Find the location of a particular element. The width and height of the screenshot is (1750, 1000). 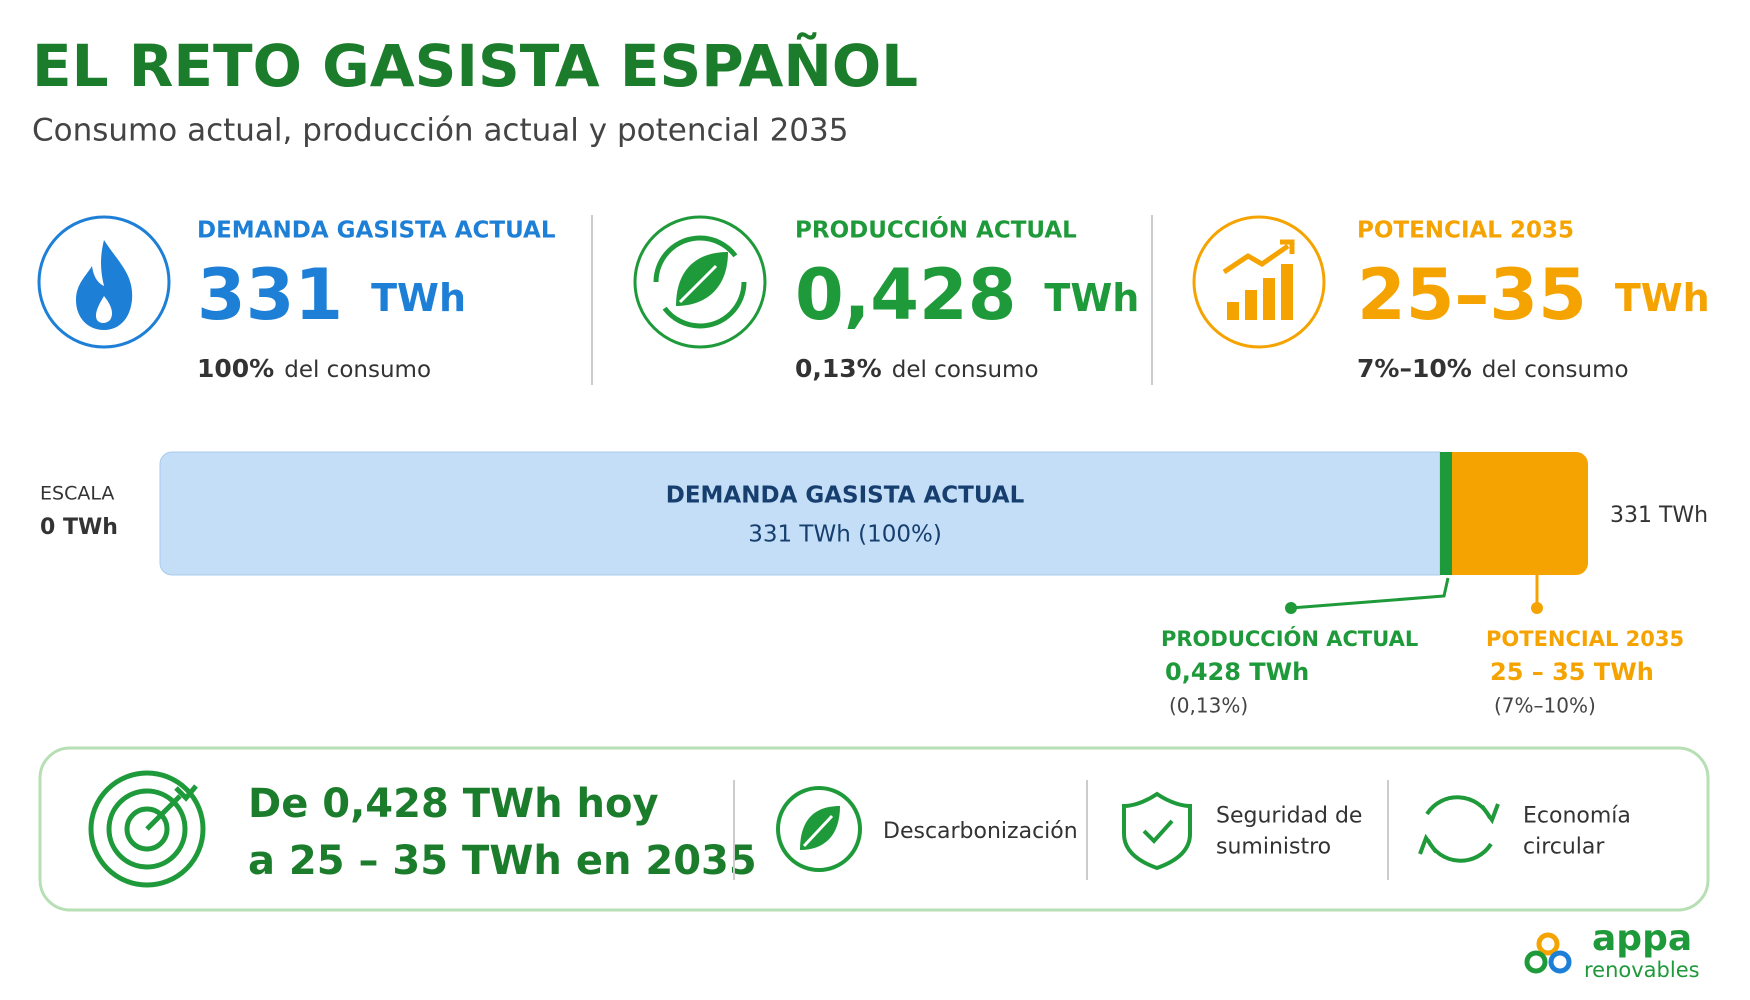

card-share-number: 100% is located at coordinates (235, 368).